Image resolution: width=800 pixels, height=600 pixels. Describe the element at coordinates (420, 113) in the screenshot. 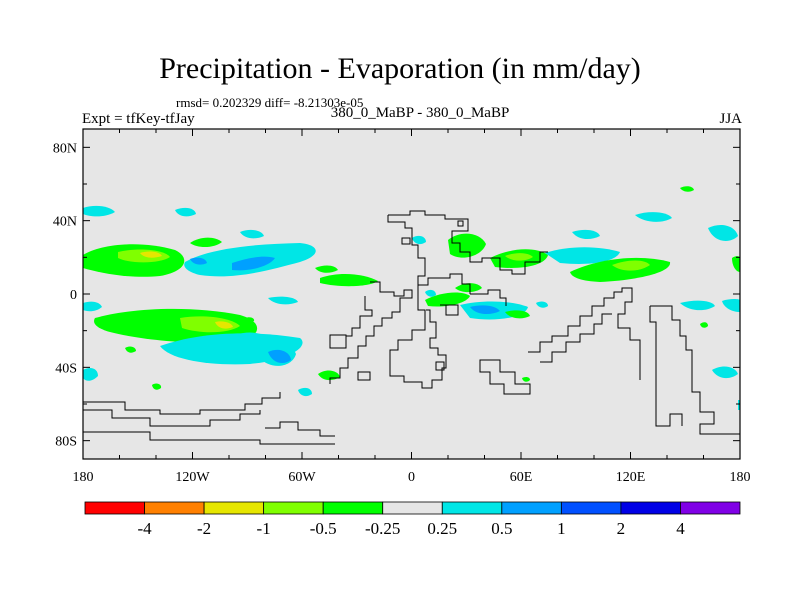

I see `comparison-label: 380_0_MaBP - 380_0_MaBP` at that location.